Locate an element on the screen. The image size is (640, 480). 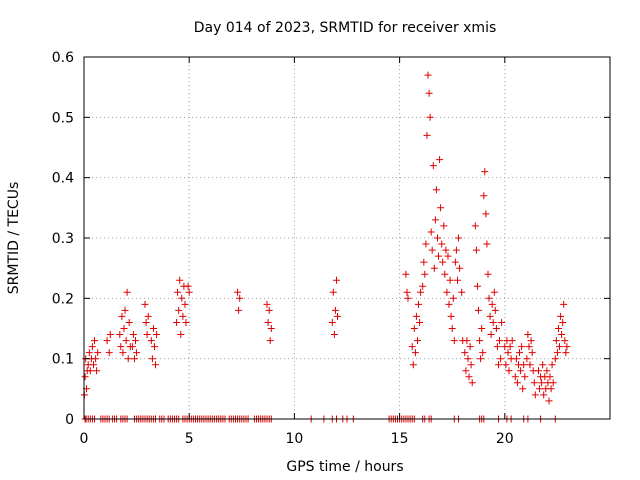
y-axis-label: SRMTID / TECUs is located at coordinates (14, 238).